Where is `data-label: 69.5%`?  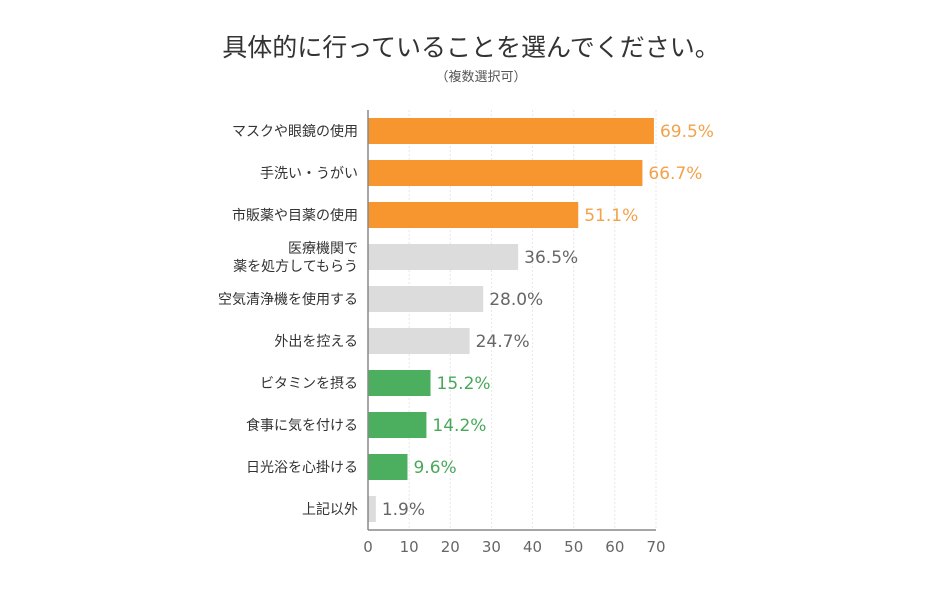
data-label: 69.5% is located at coordinates (687, 132).